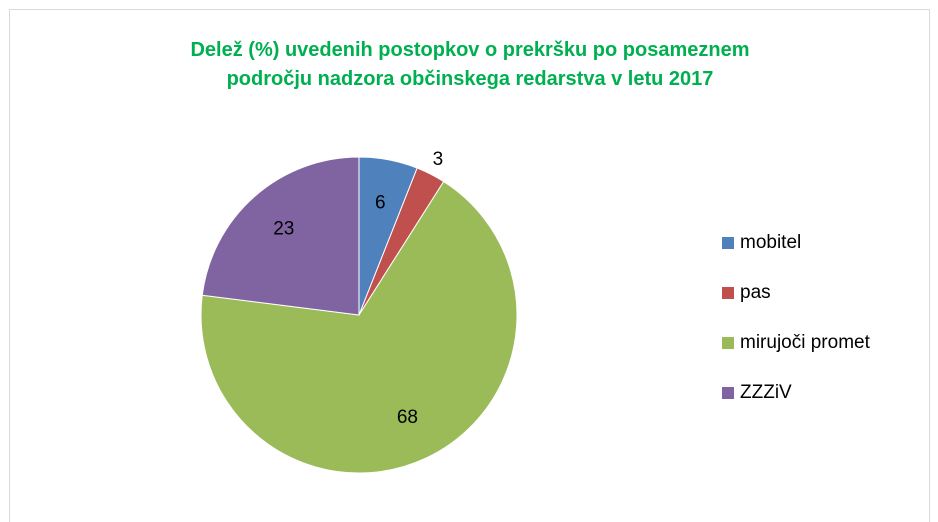 The width and height of the screenshot is (938, 522). I want to click on data-label: 6, so click(380, 202).